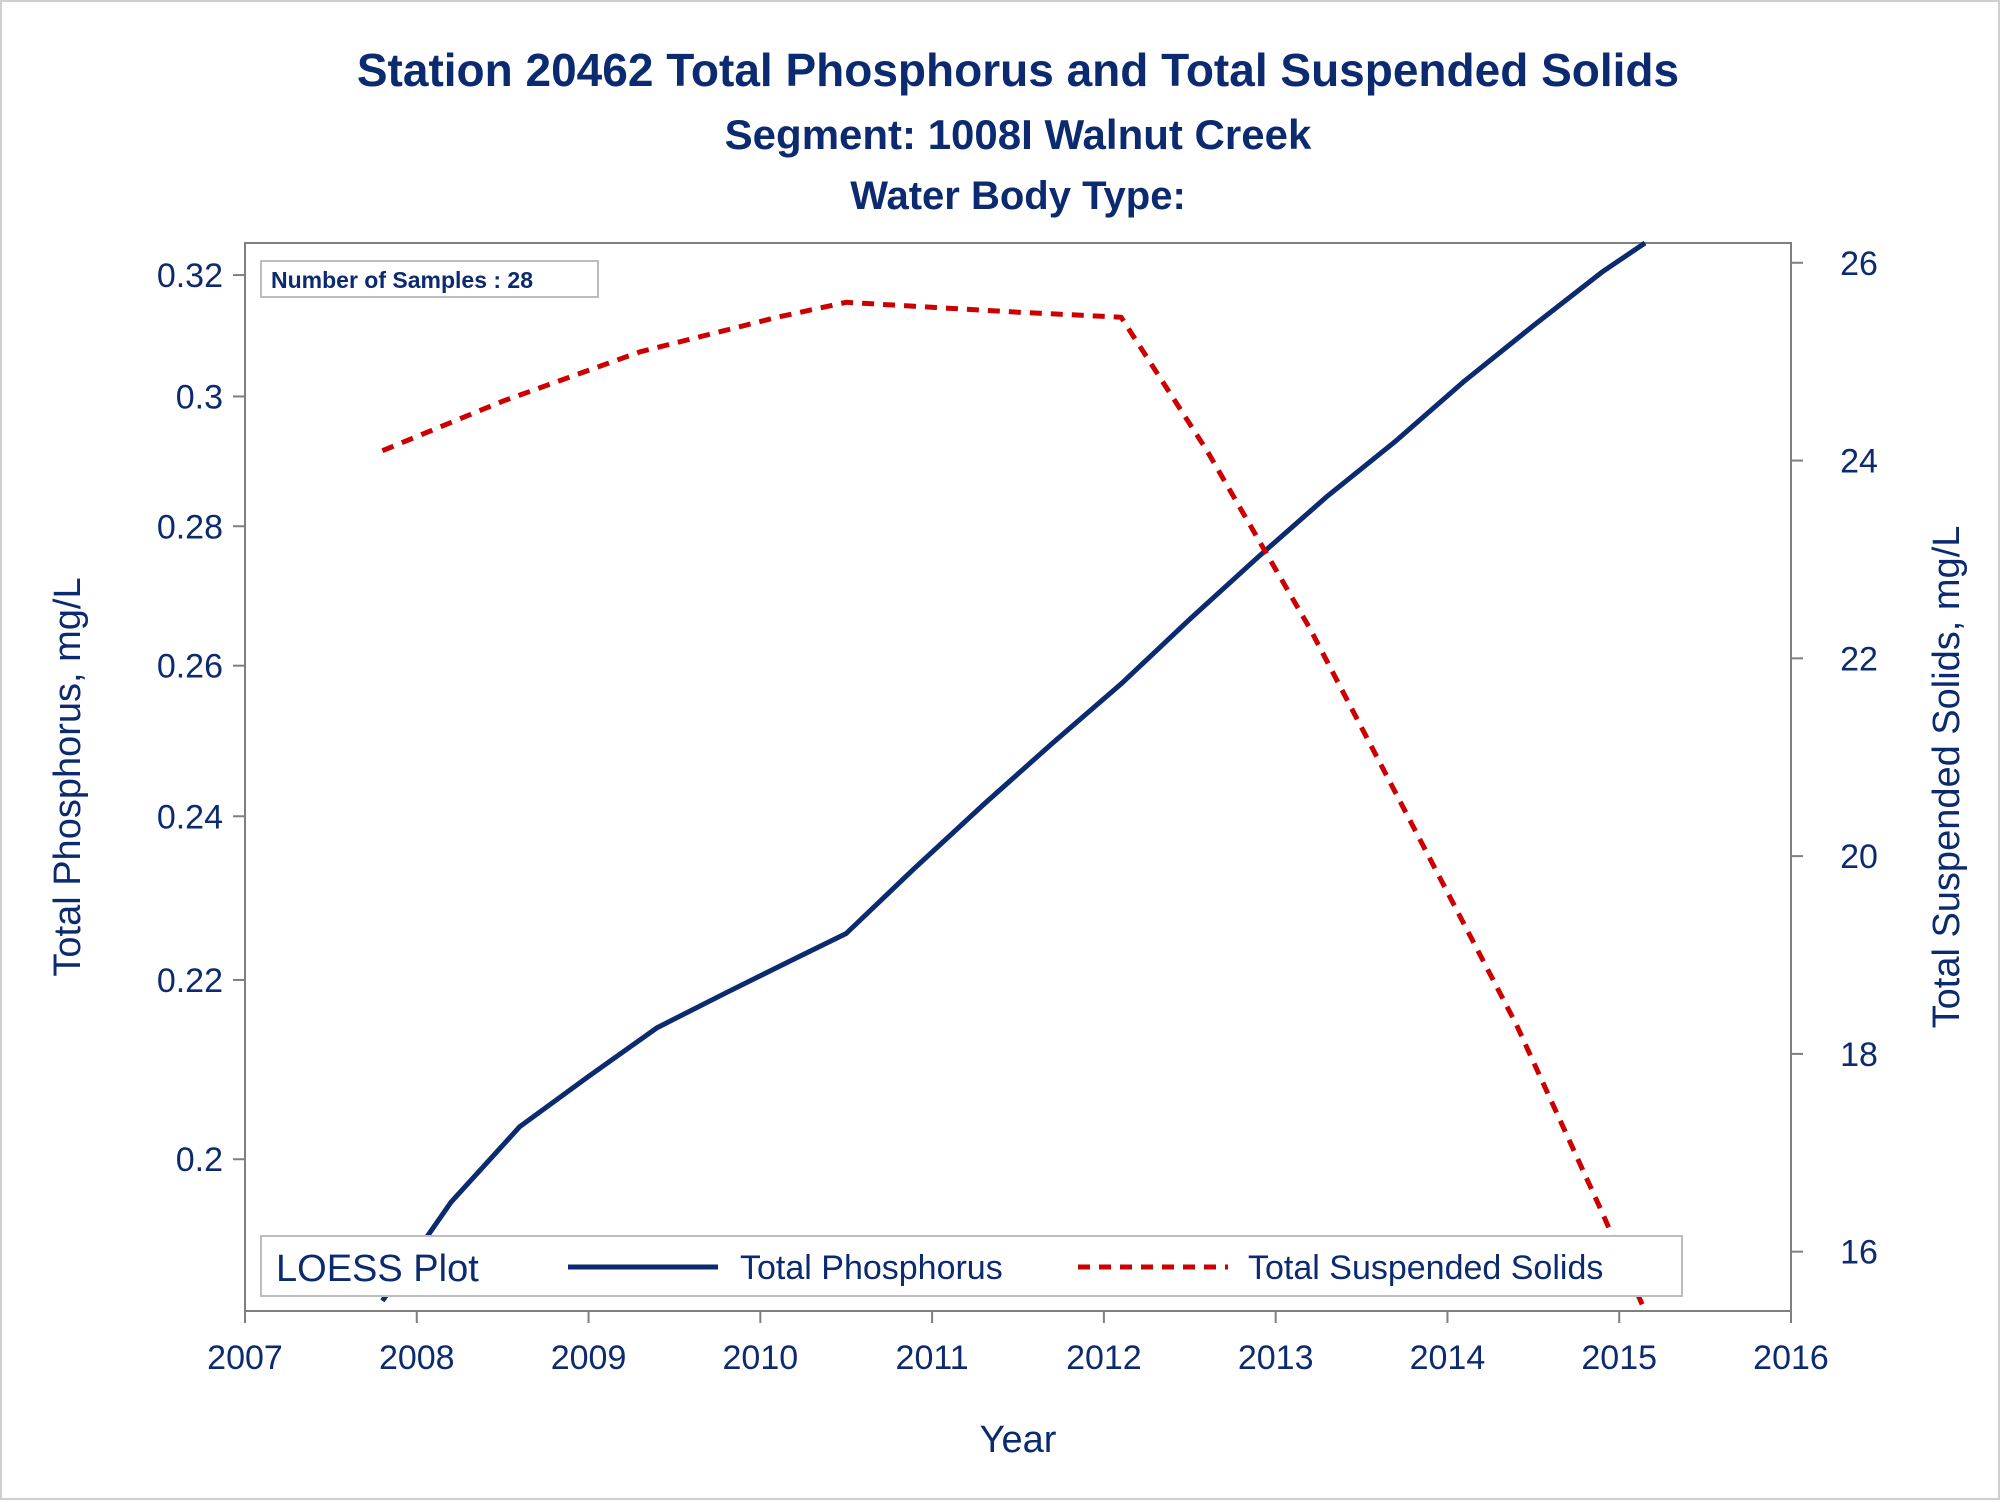  Describe the element at coordinates (201, 718) in the screenshot. I see `y-axis-ticks: 0.2 0.22 0.24 0.26 0.28 0.3 0.32` at that location.